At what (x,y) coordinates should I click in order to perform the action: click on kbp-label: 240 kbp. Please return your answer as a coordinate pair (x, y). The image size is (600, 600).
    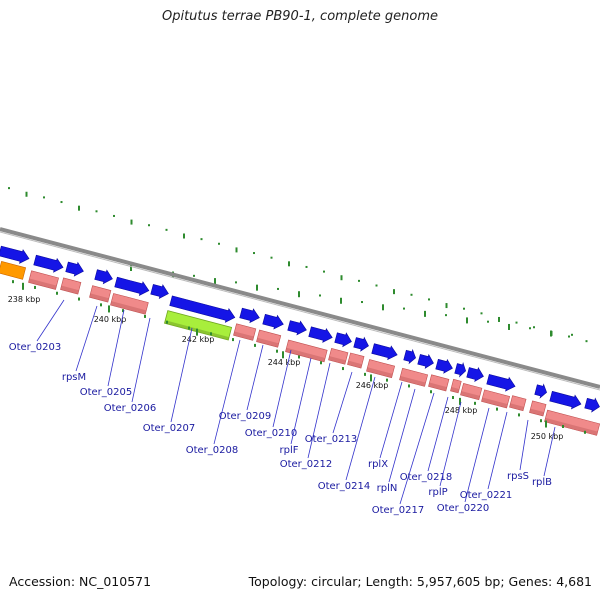
    Looking at the image, I should click on (110, 319).